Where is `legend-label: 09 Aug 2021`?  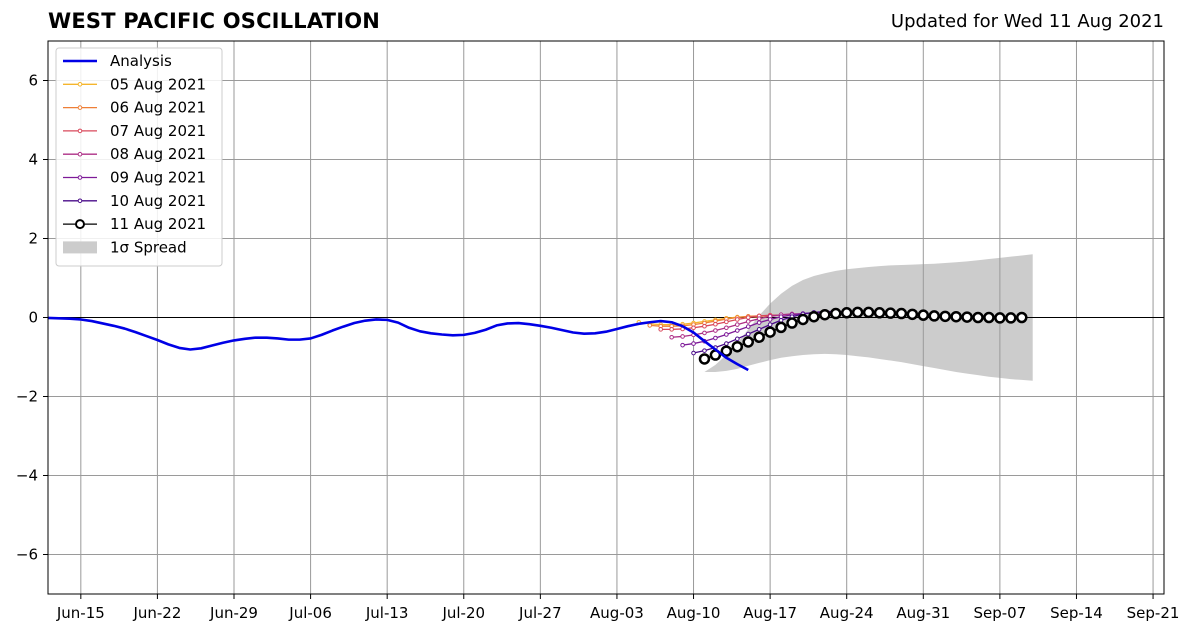
legend-label: 09 Aug 2021 is located at coordinates (158, 178).